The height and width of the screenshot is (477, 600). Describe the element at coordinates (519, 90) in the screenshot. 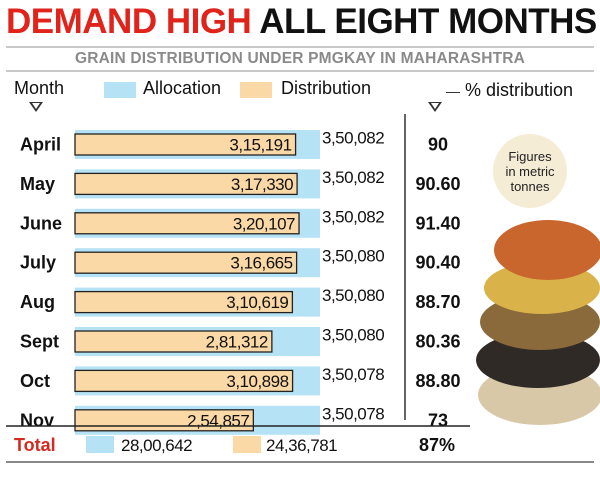

I see `pct-header: % distribution` at that location.